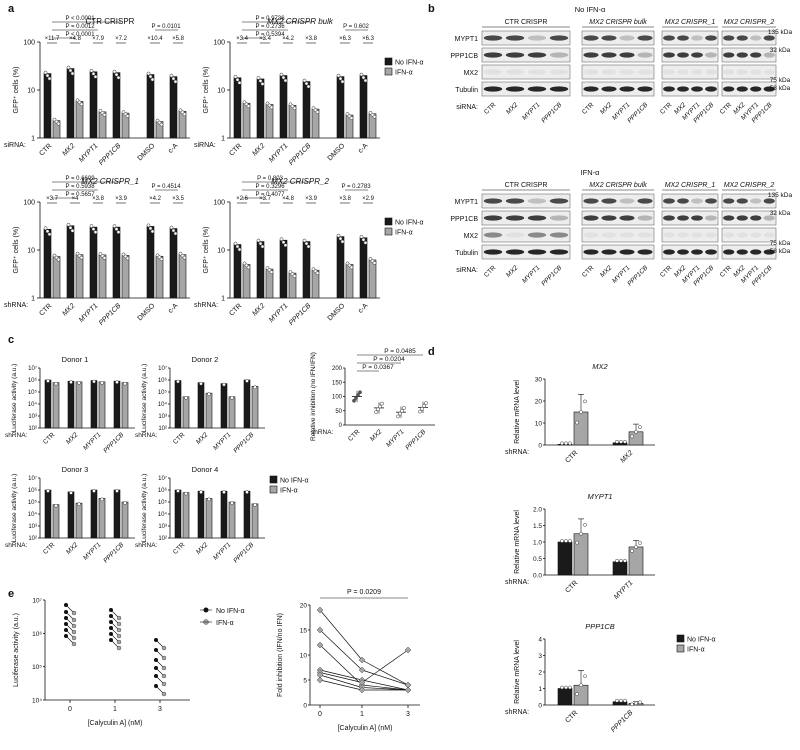 The height and width of the screenshot is (750, 800). Describe the element at coordinates (337, 383) in the screenshot. I see `y-tick-label: 150` at that location.